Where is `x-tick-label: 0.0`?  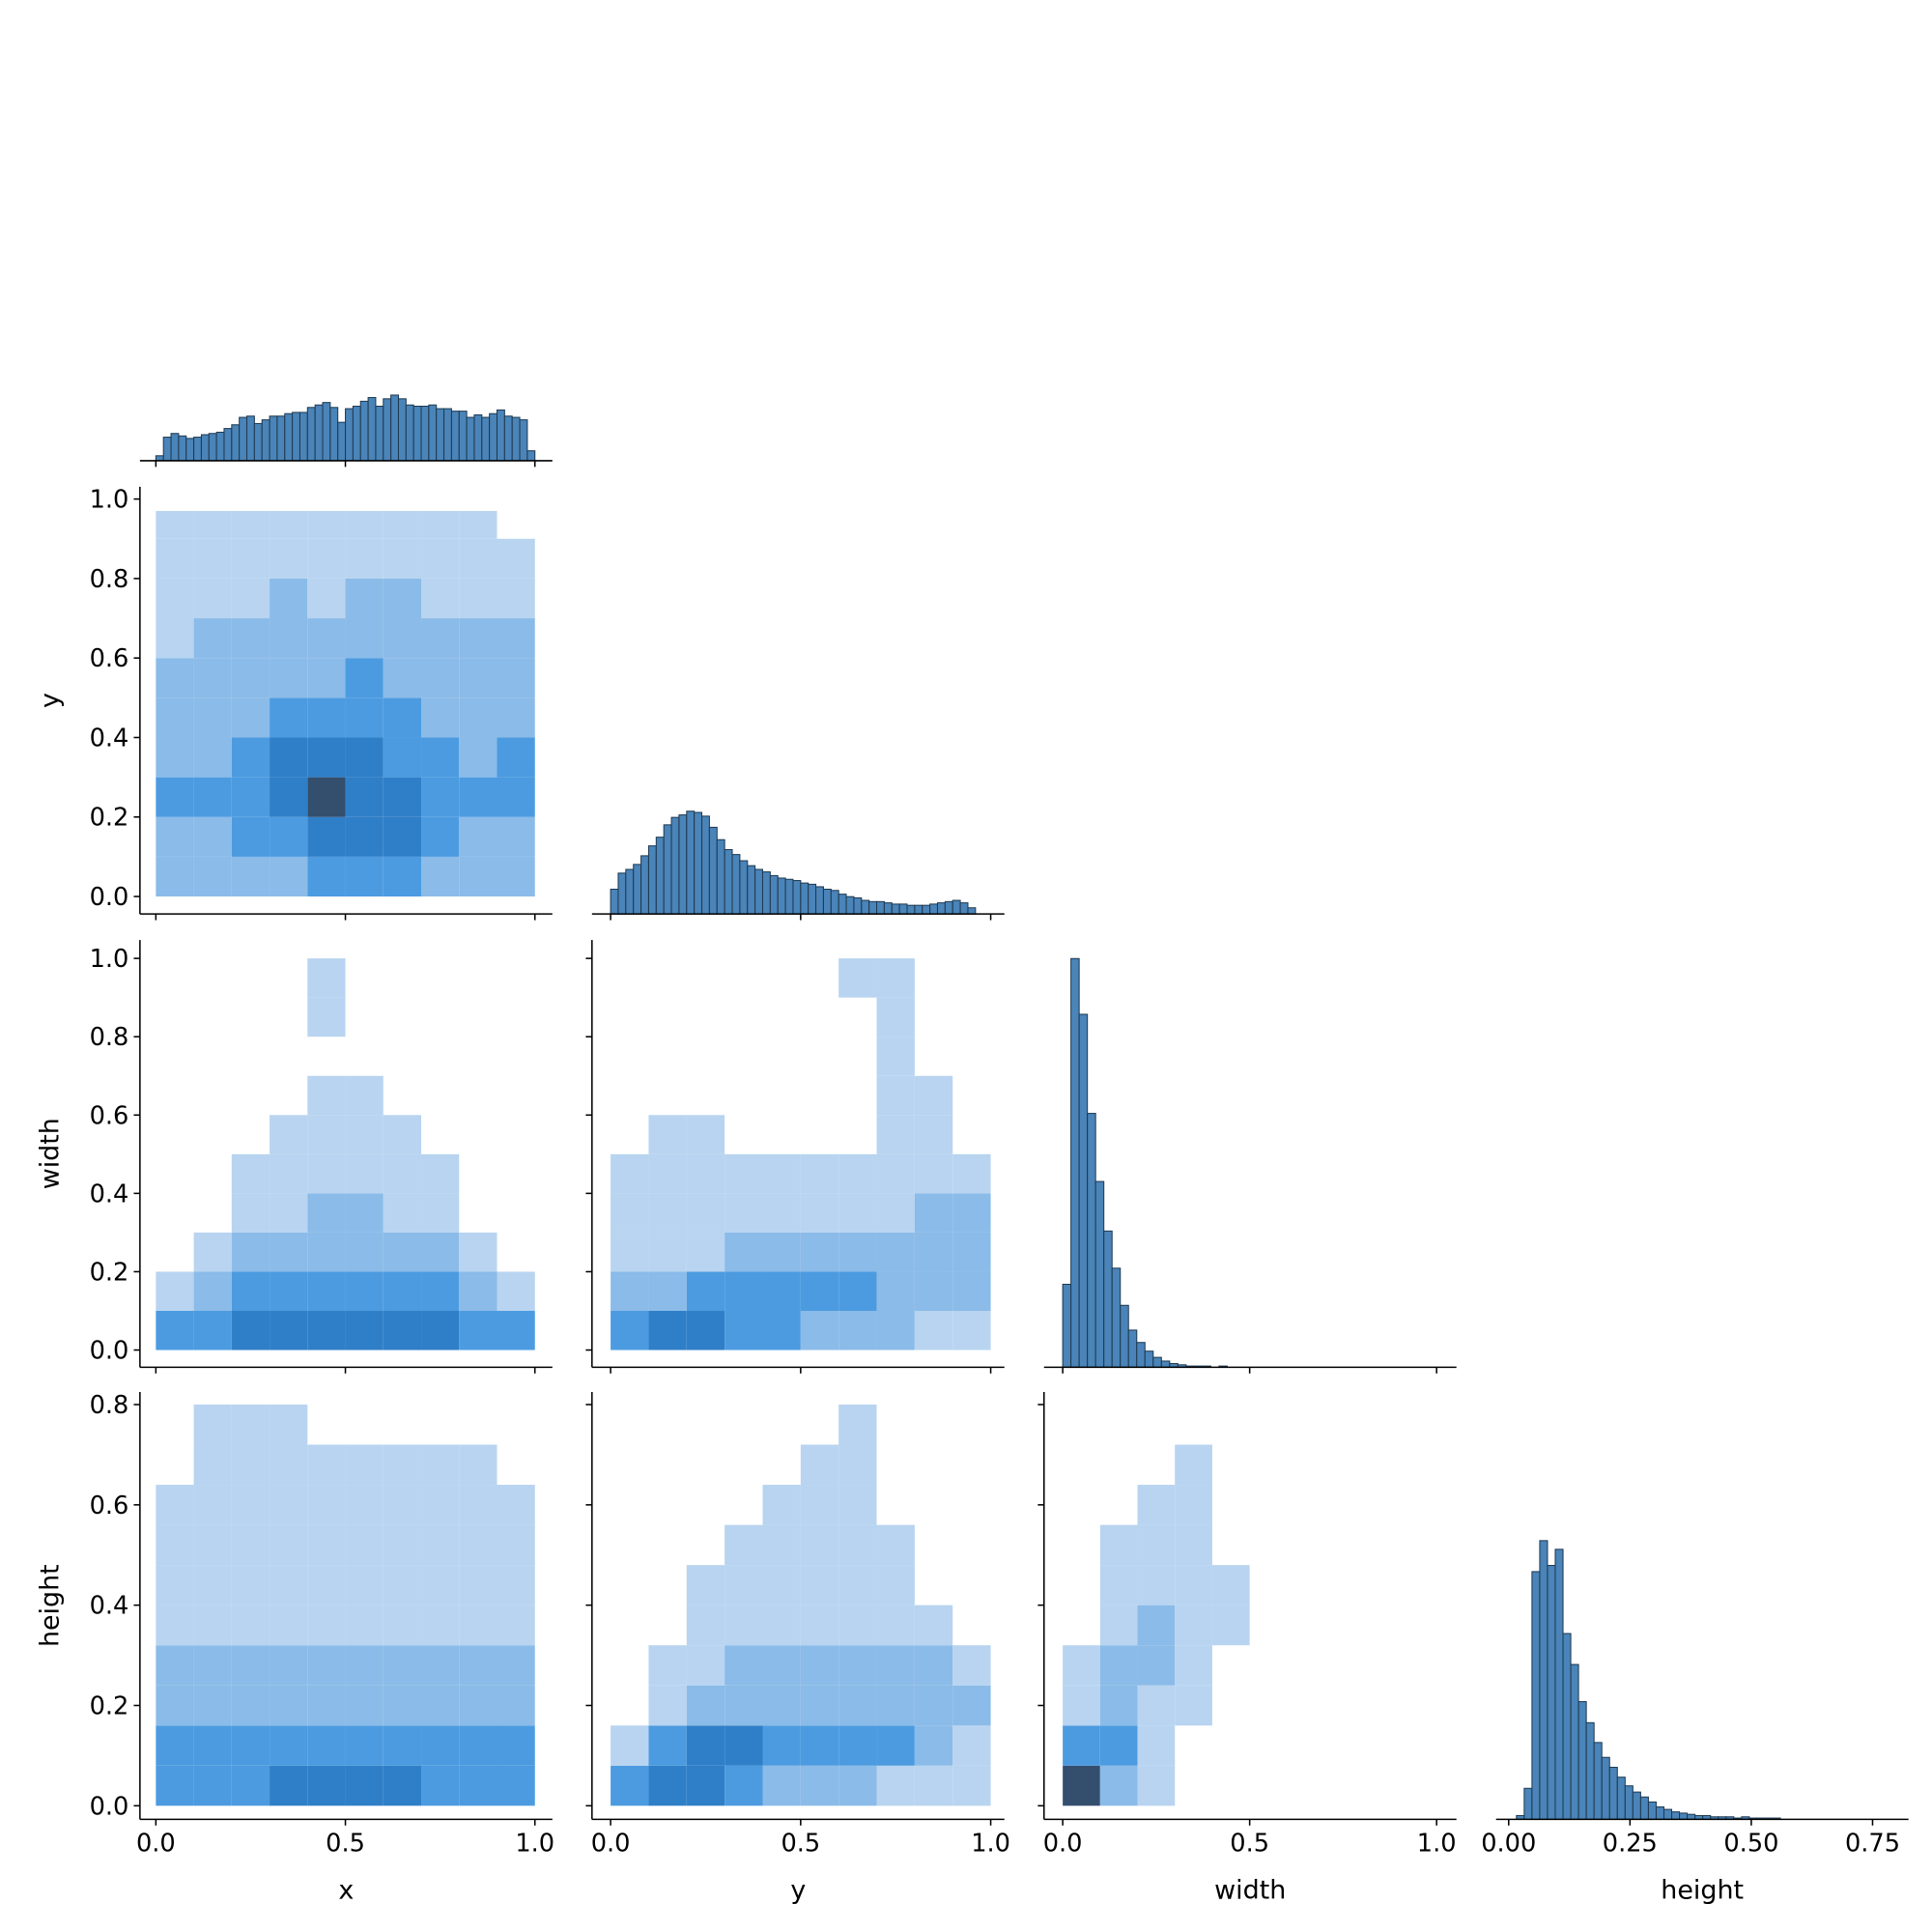
x-tick-label: 0.0 is located at coordinates (611, 1844).